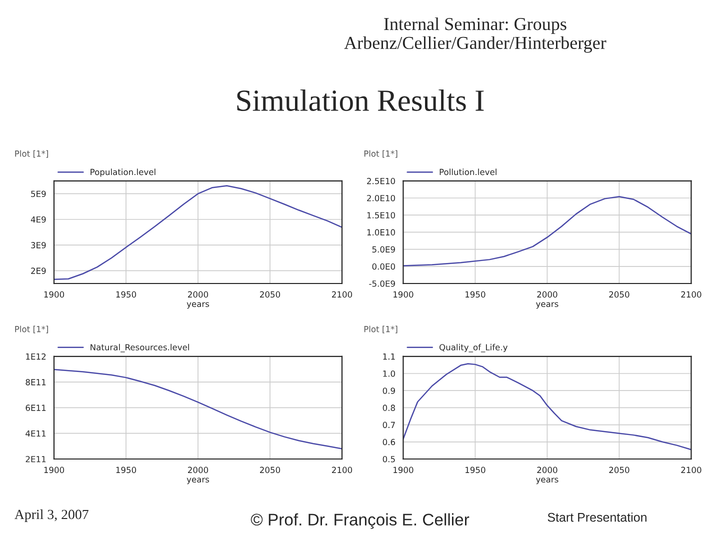  Describe the element at coordinates (383, 249) in the screenshot. I see `y-tick-label: 5.0E9` at that location.